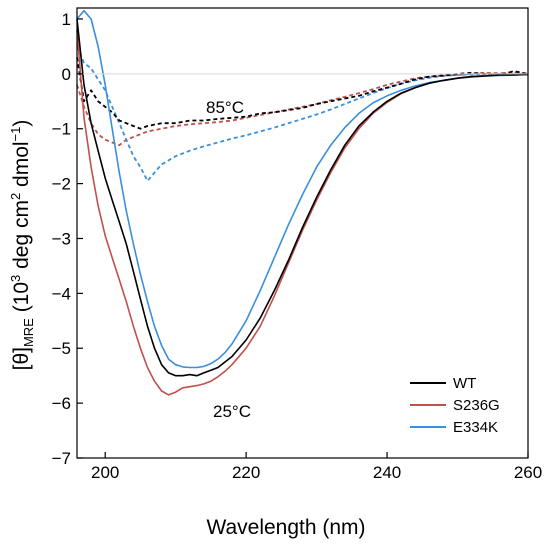 This screenshot has width=550, height=548. I want to click on y-tick-label: −2, so click(61, 184).